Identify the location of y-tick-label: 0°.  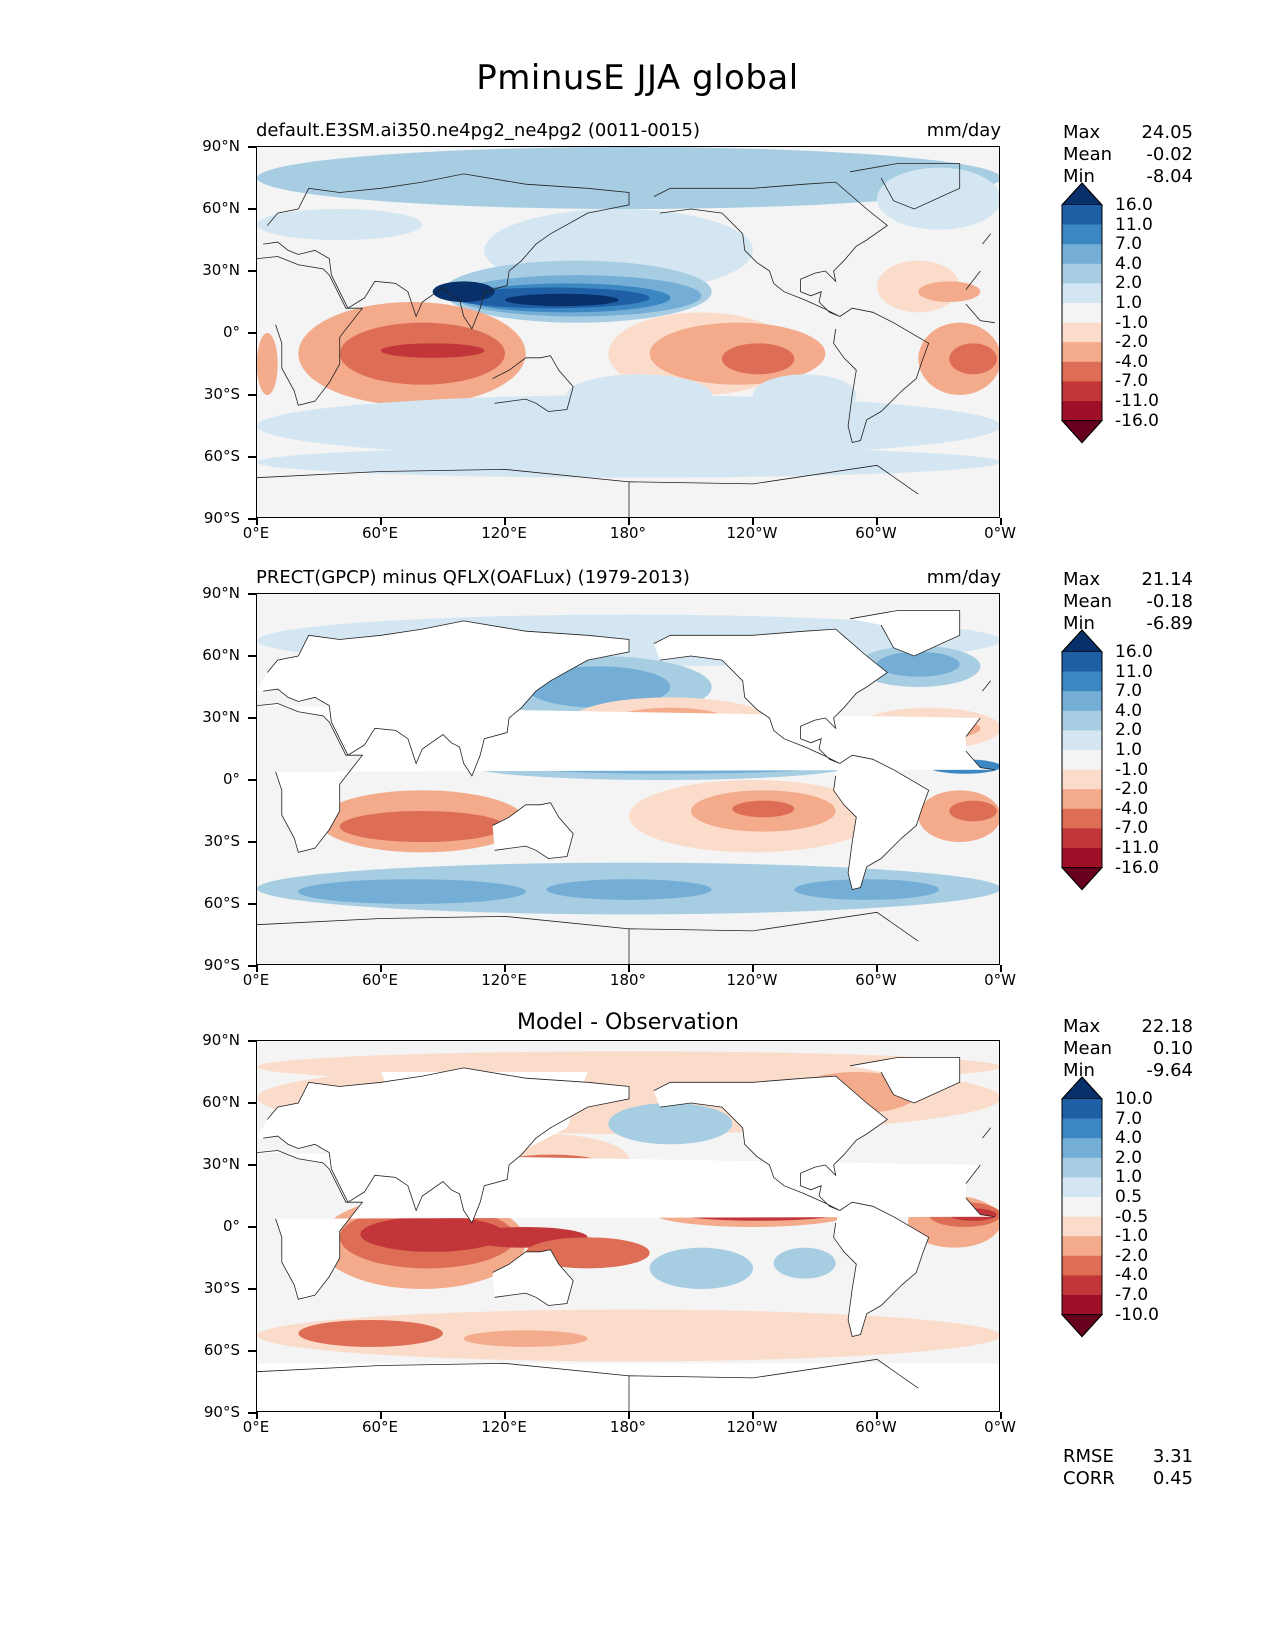
(231, 332).